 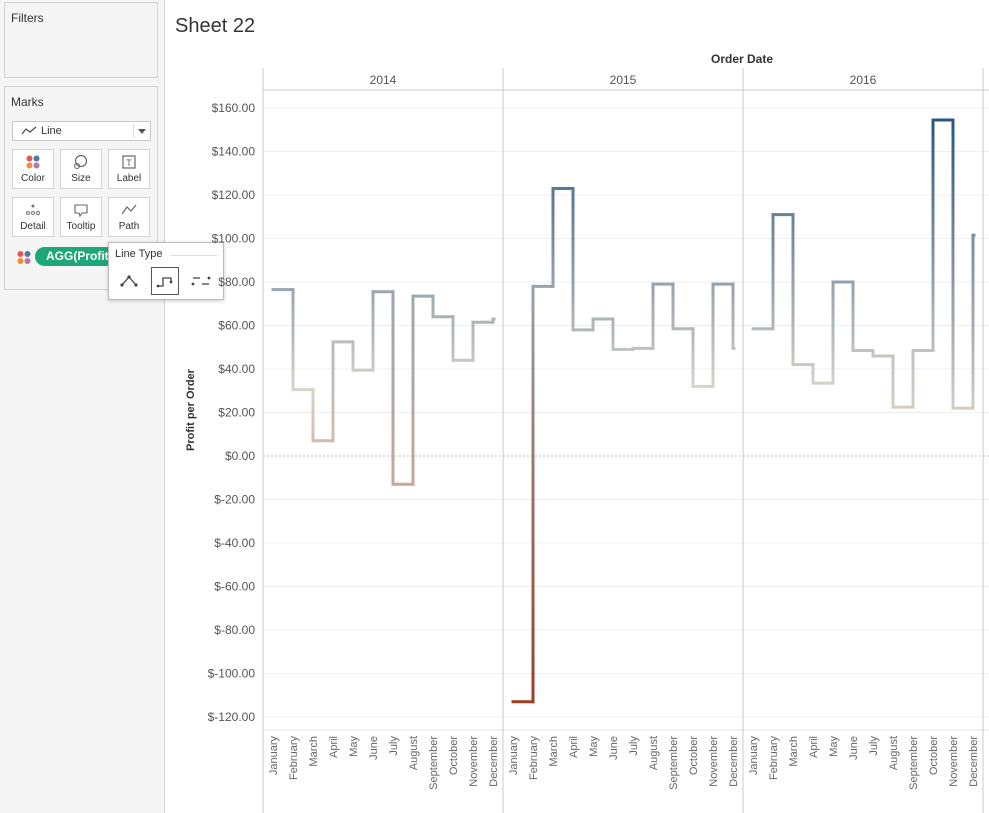 I want to click on y-tick-label: $-60.00, so click(x=234, y=587).